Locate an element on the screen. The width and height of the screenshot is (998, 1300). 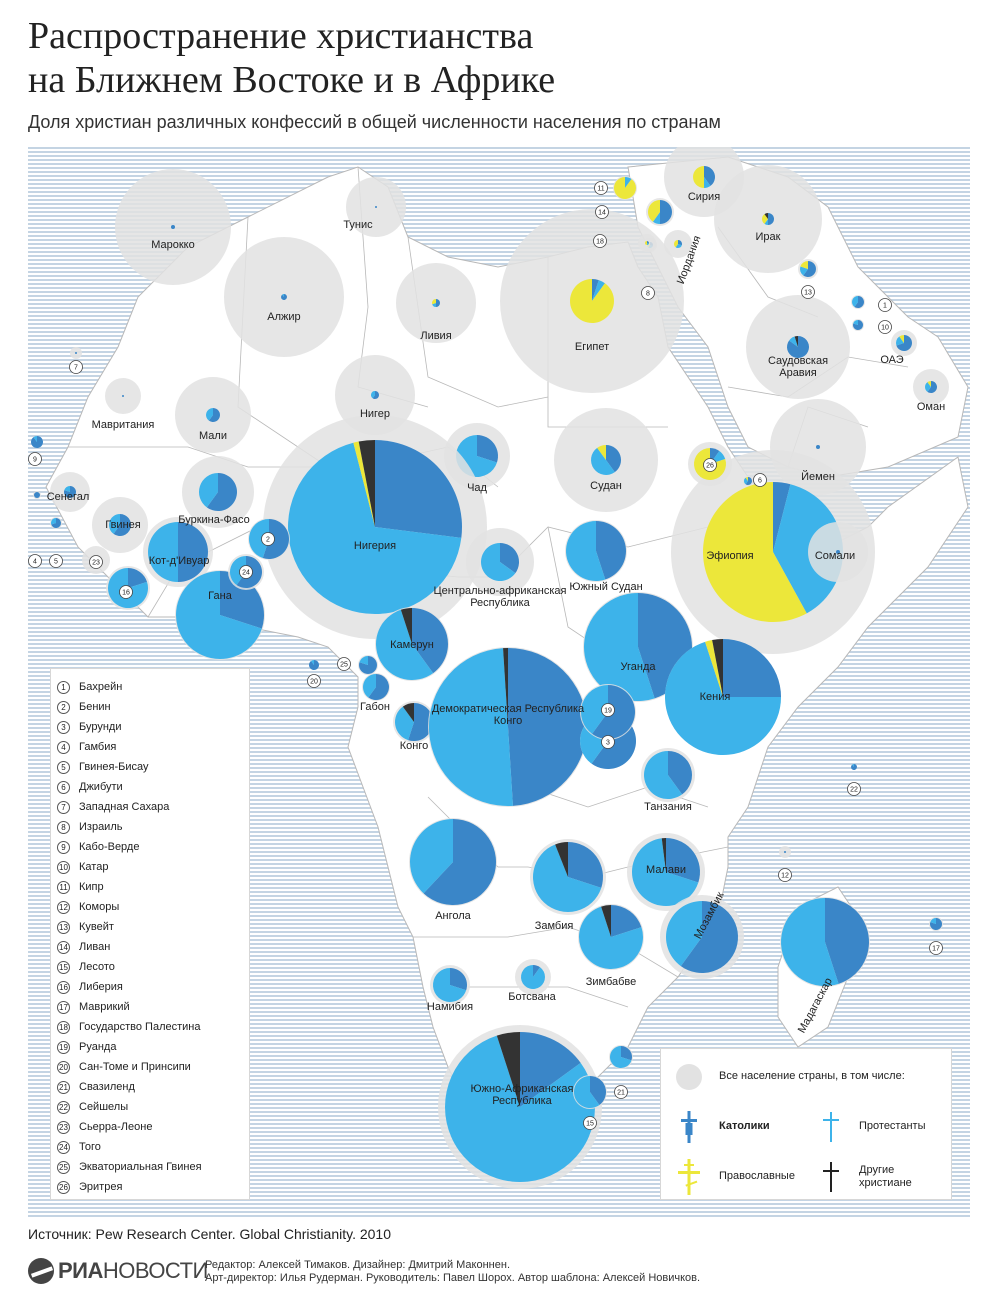
number-marker-label: 21 is located at coordinates (621, 1093).